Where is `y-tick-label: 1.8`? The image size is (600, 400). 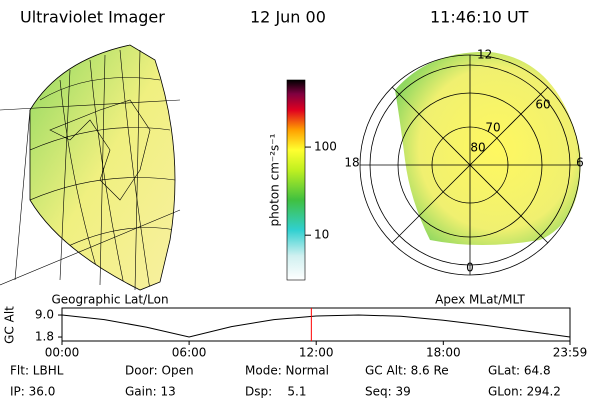
y-tick-label: 1.8 is located at coordinates (44, 337).